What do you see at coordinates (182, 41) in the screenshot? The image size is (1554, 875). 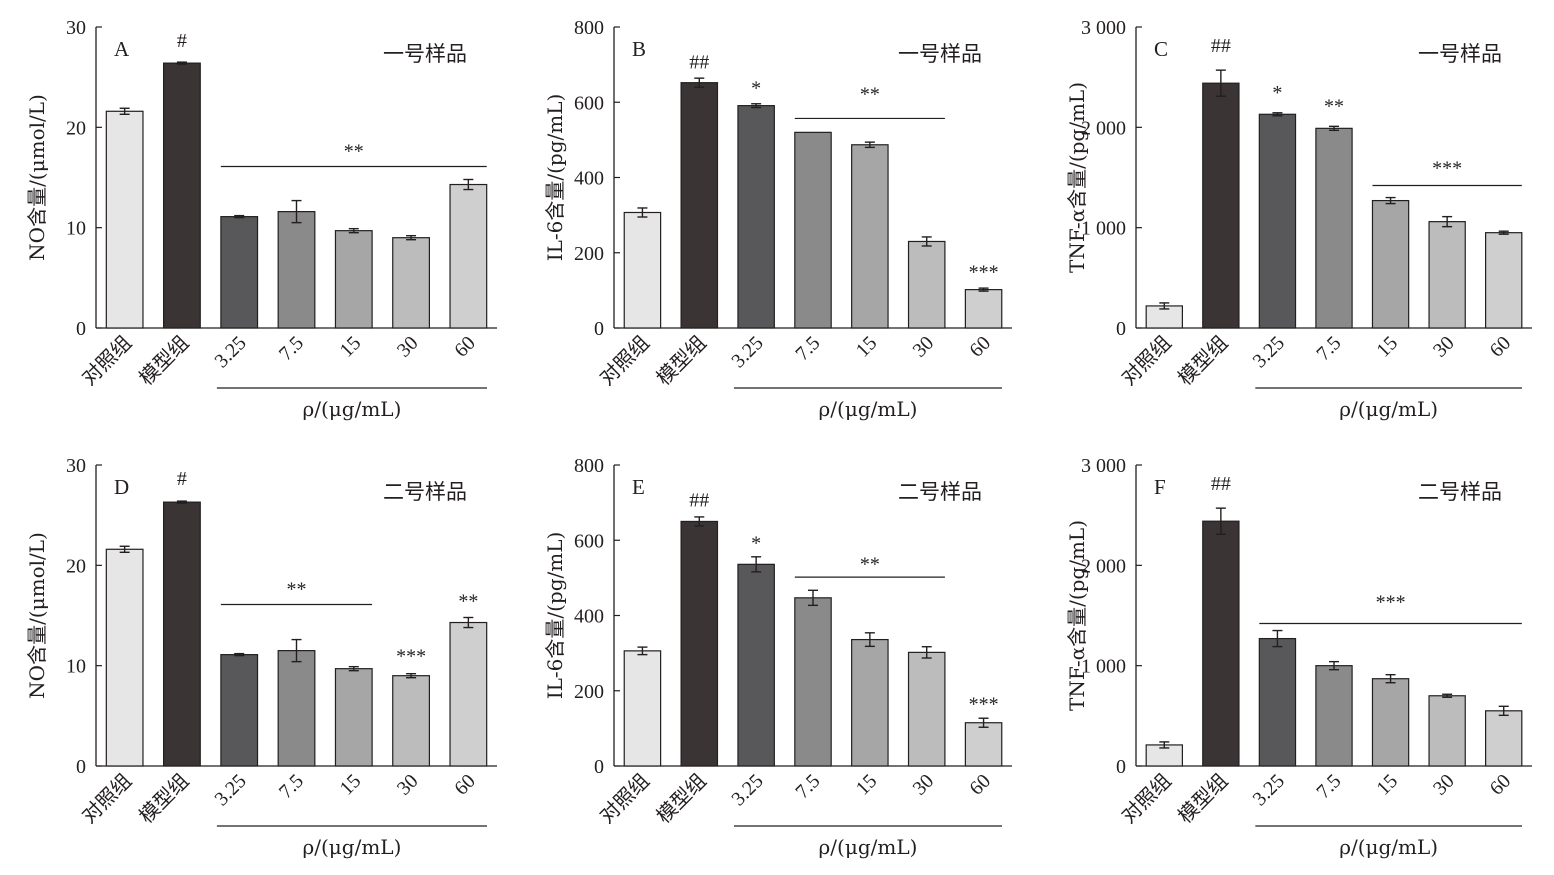 I see `significance-mark: #` at bounding box center [182, 41].